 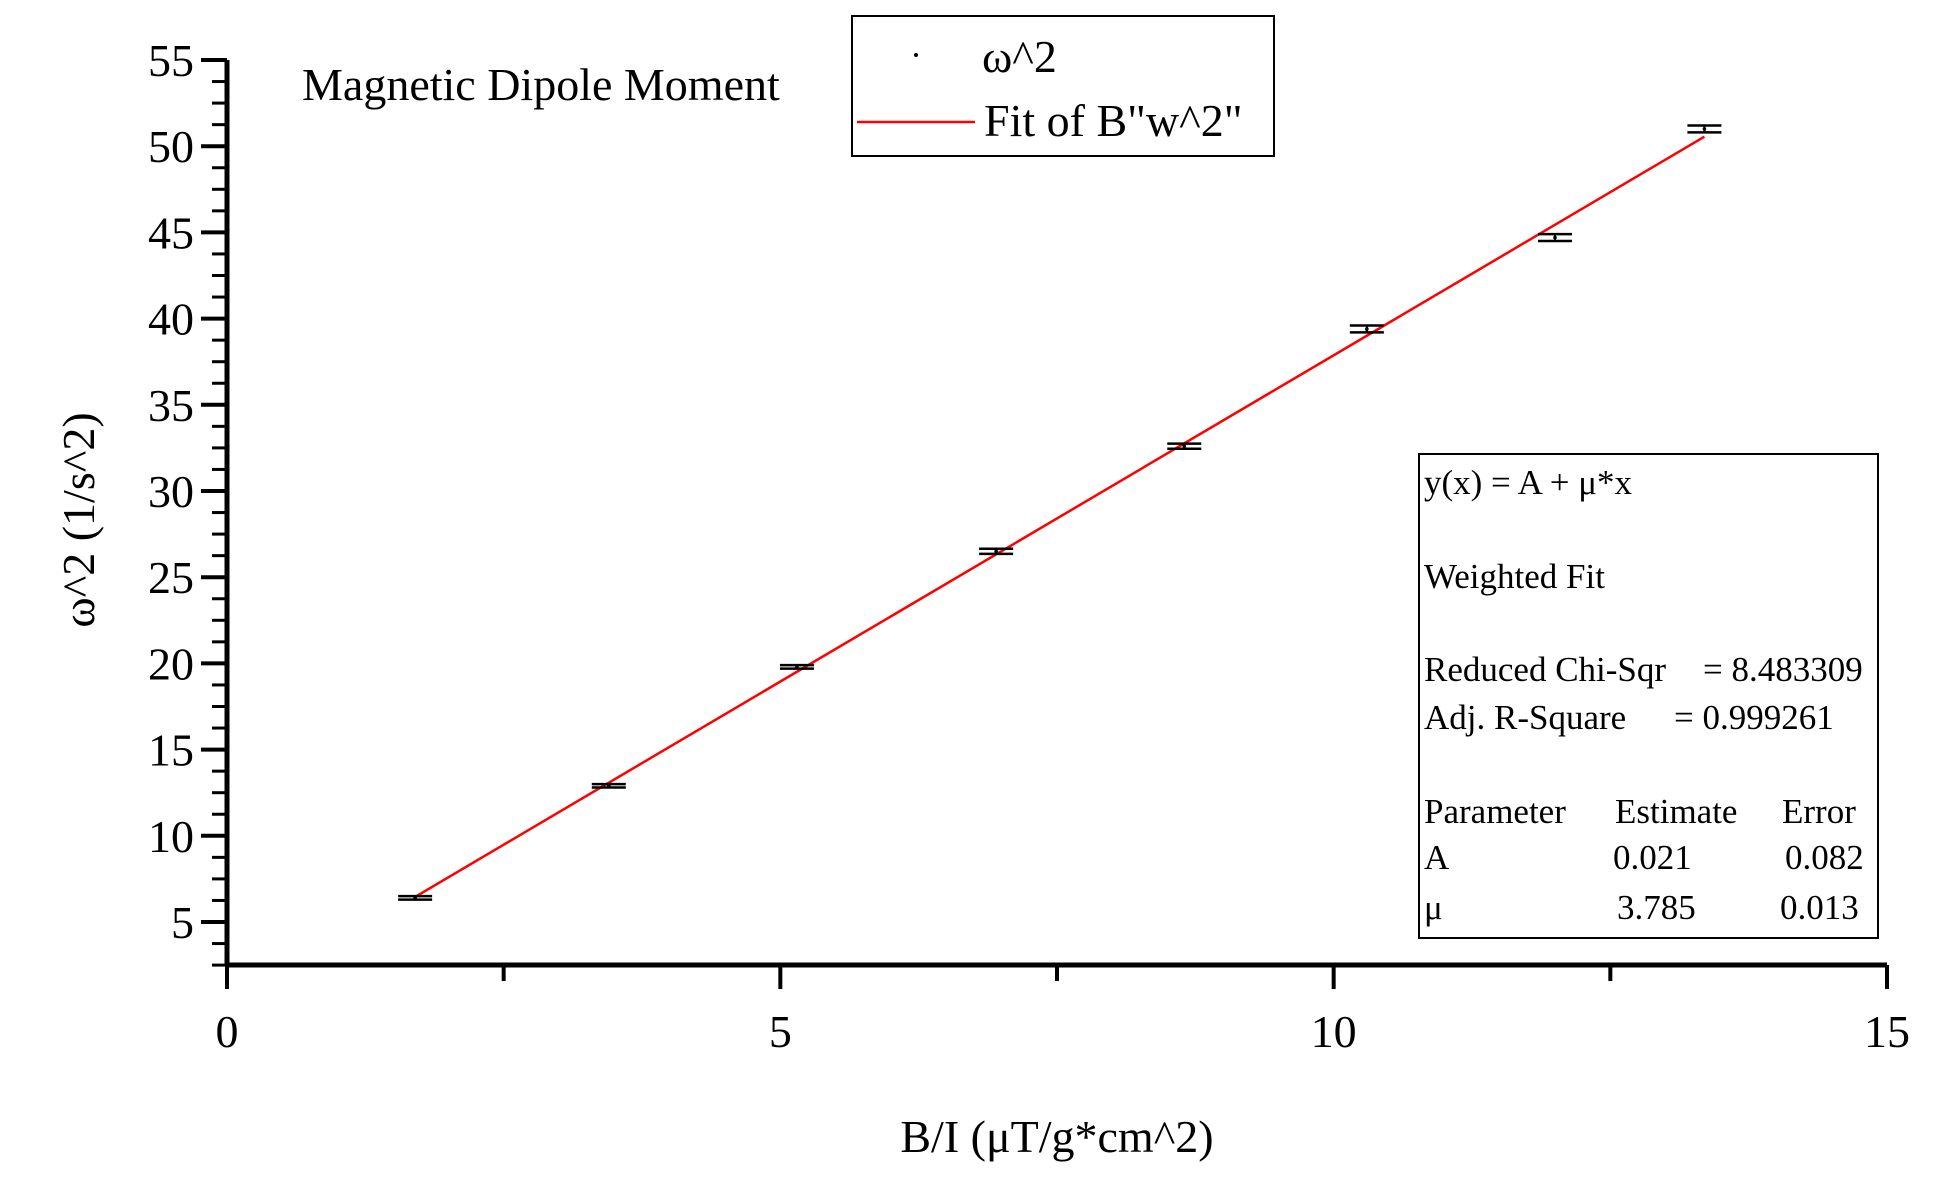 I want to click on y-tick-label: 55, so click(x=171, y=60).